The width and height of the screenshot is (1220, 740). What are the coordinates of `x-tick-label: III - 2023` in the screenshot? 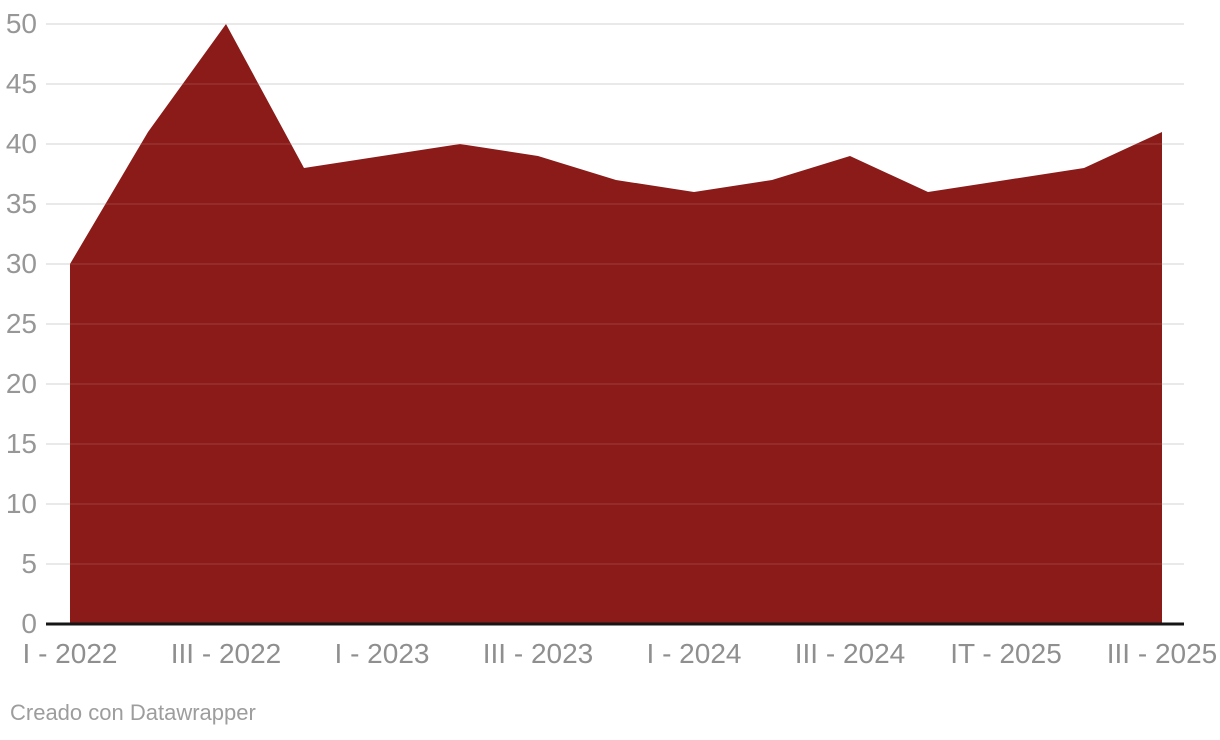 It's located at (538, 653).